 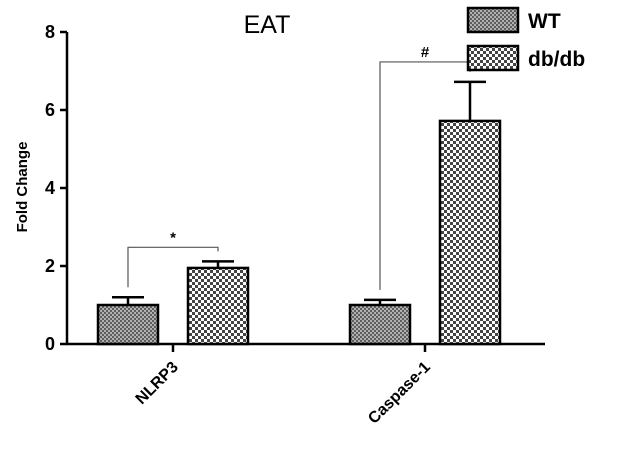 What do you see at coordinates (50, 344) in the screenshot?
I see `y-tick-label: 0` at bounding box center [50, 344].